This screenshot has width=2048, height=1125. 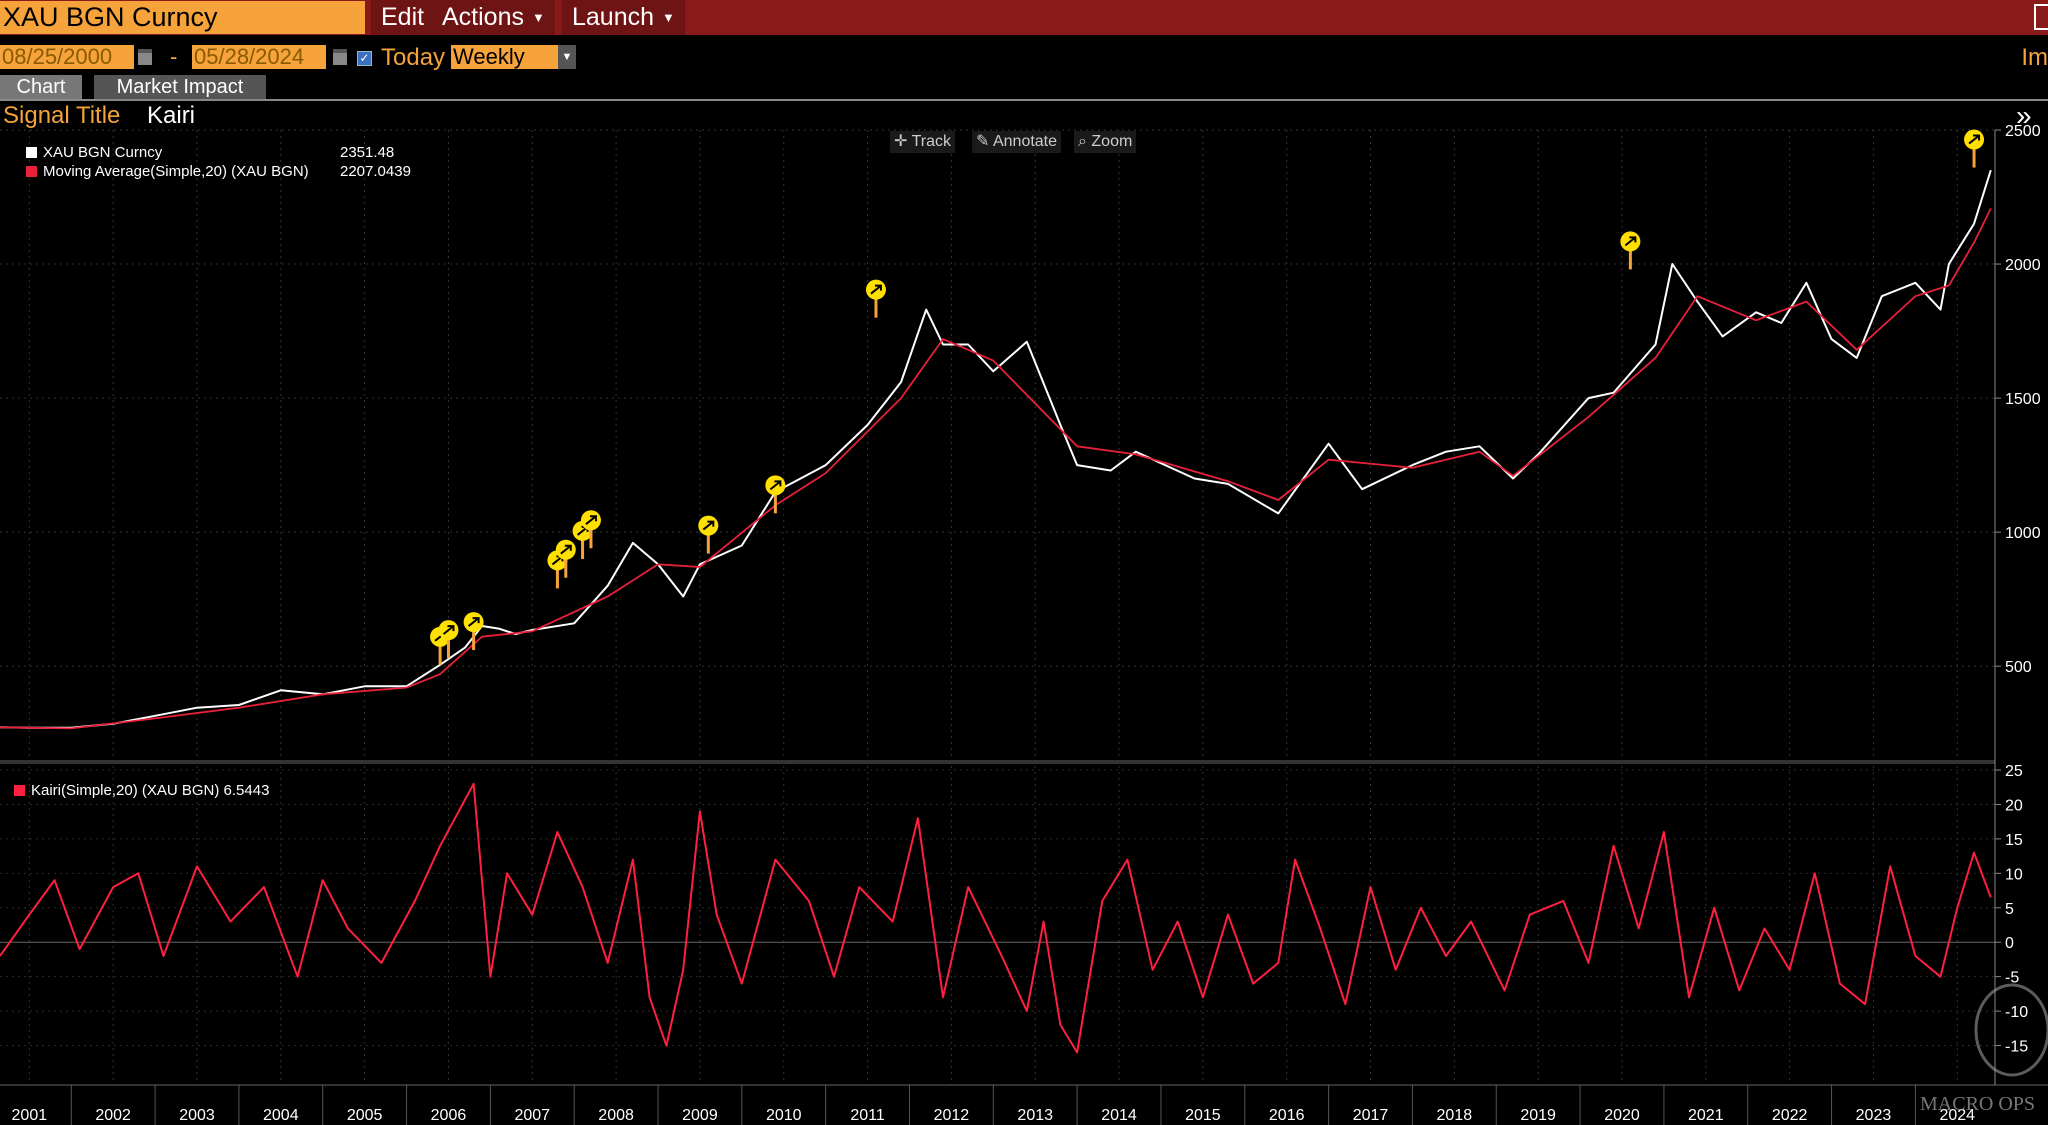 I want to click on signal-title-value: Kairi, so click(x=171, y=115).